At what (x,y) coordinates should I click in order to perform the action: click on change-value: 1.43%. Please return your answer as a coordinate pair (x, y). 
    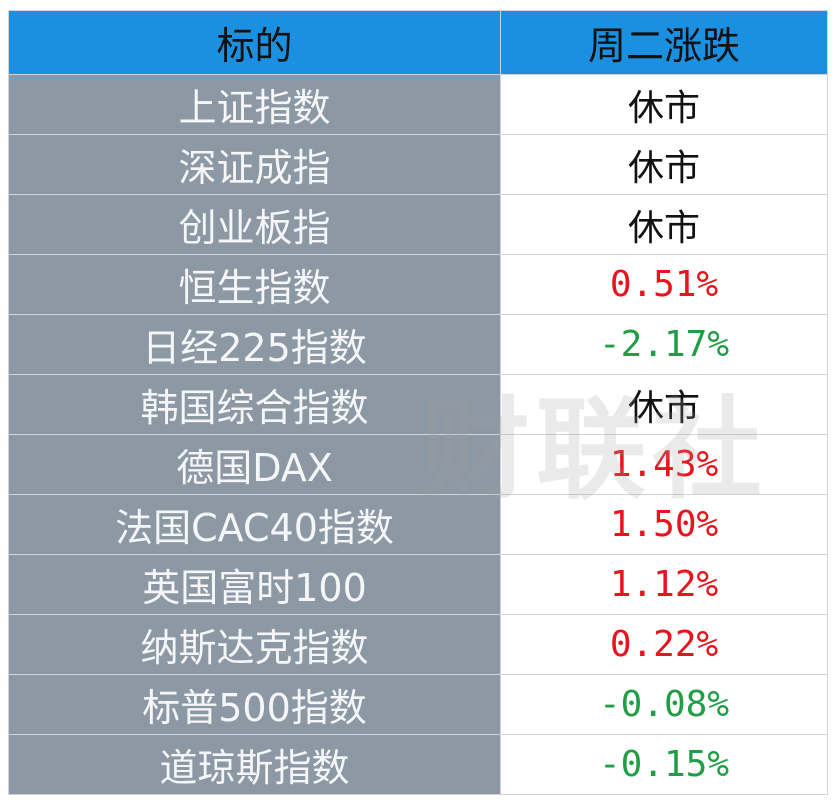
    Looking at the image, I should click on (664, 464).